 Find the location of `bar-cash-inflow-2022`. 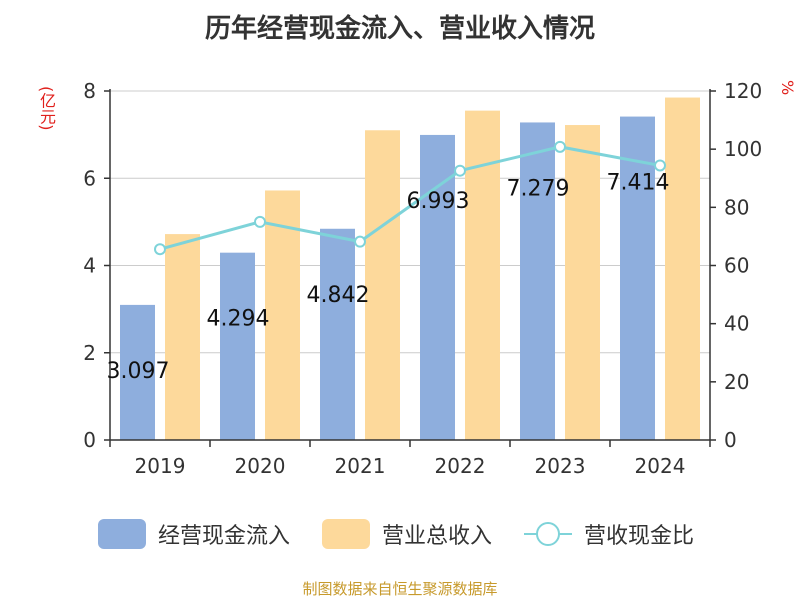

bar-cash-inflow-2022 is located at coordinates (437, 287).